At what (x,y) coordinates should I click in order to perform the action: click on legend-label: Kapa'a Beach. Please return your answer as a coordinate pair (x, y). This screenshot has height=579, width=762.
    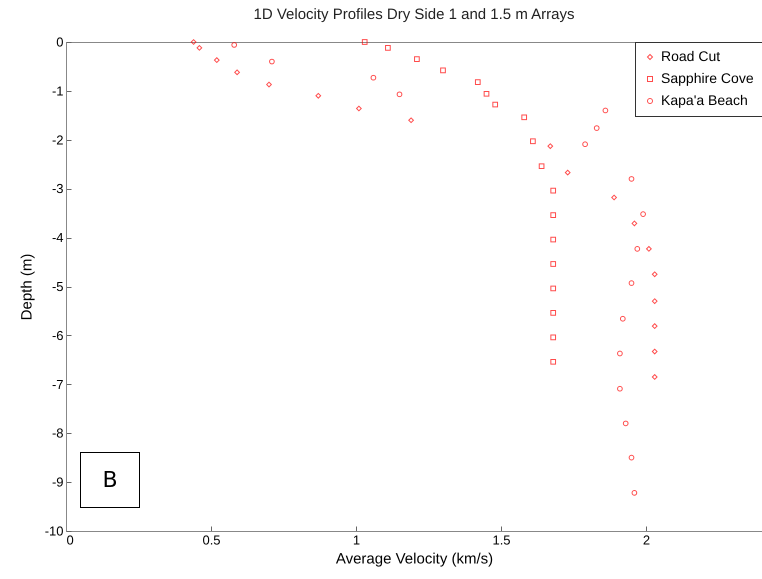
    Looking at the image, I should click on (704, 100).